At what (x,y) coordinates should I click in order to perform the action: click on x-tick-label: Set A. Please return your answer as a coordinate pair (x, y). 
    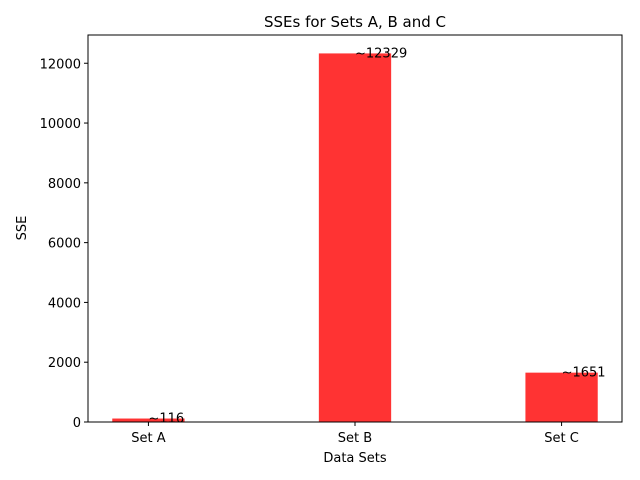
    Looking at the image, I should click on (148, 438).